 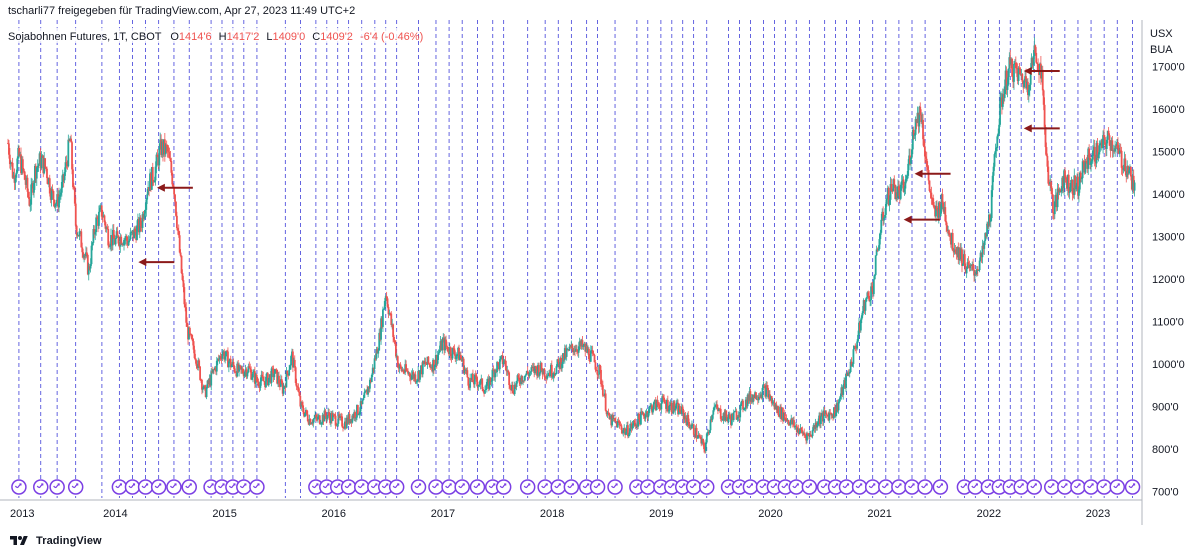 What do you see at coordinates (243, 37) in the screenshot?
I see `legend-high-value: 1417'2` at bounding box center [243, 37].